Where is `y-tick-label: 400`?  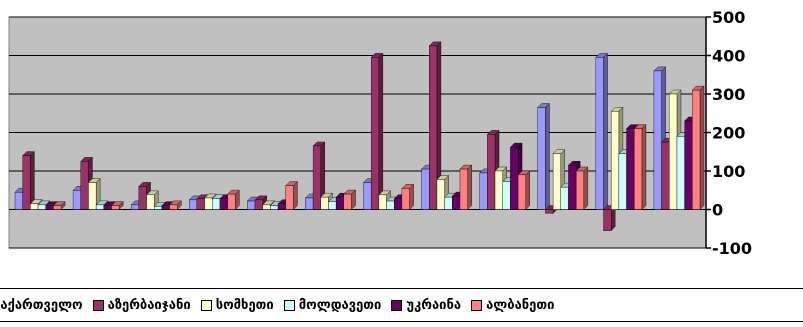
y-tick-label: 400 is located at coordinates (728, 56).